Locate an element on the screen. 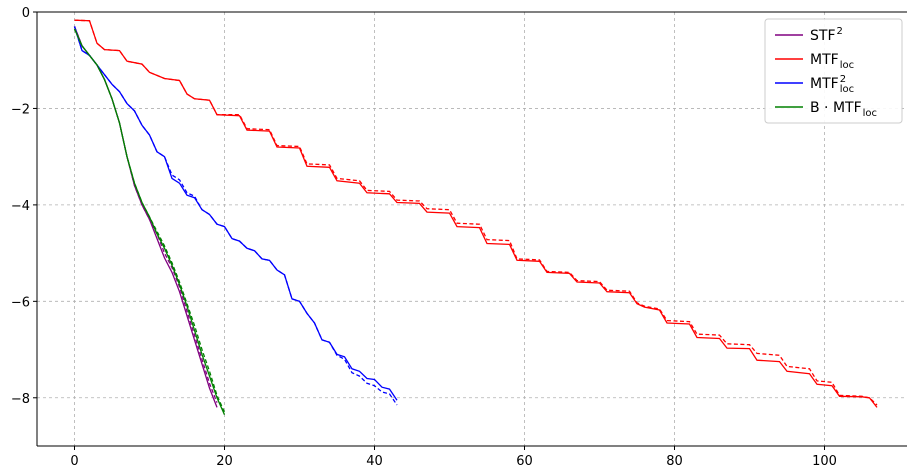  legend-entry-label: STF is located at coordinates (823, 36).